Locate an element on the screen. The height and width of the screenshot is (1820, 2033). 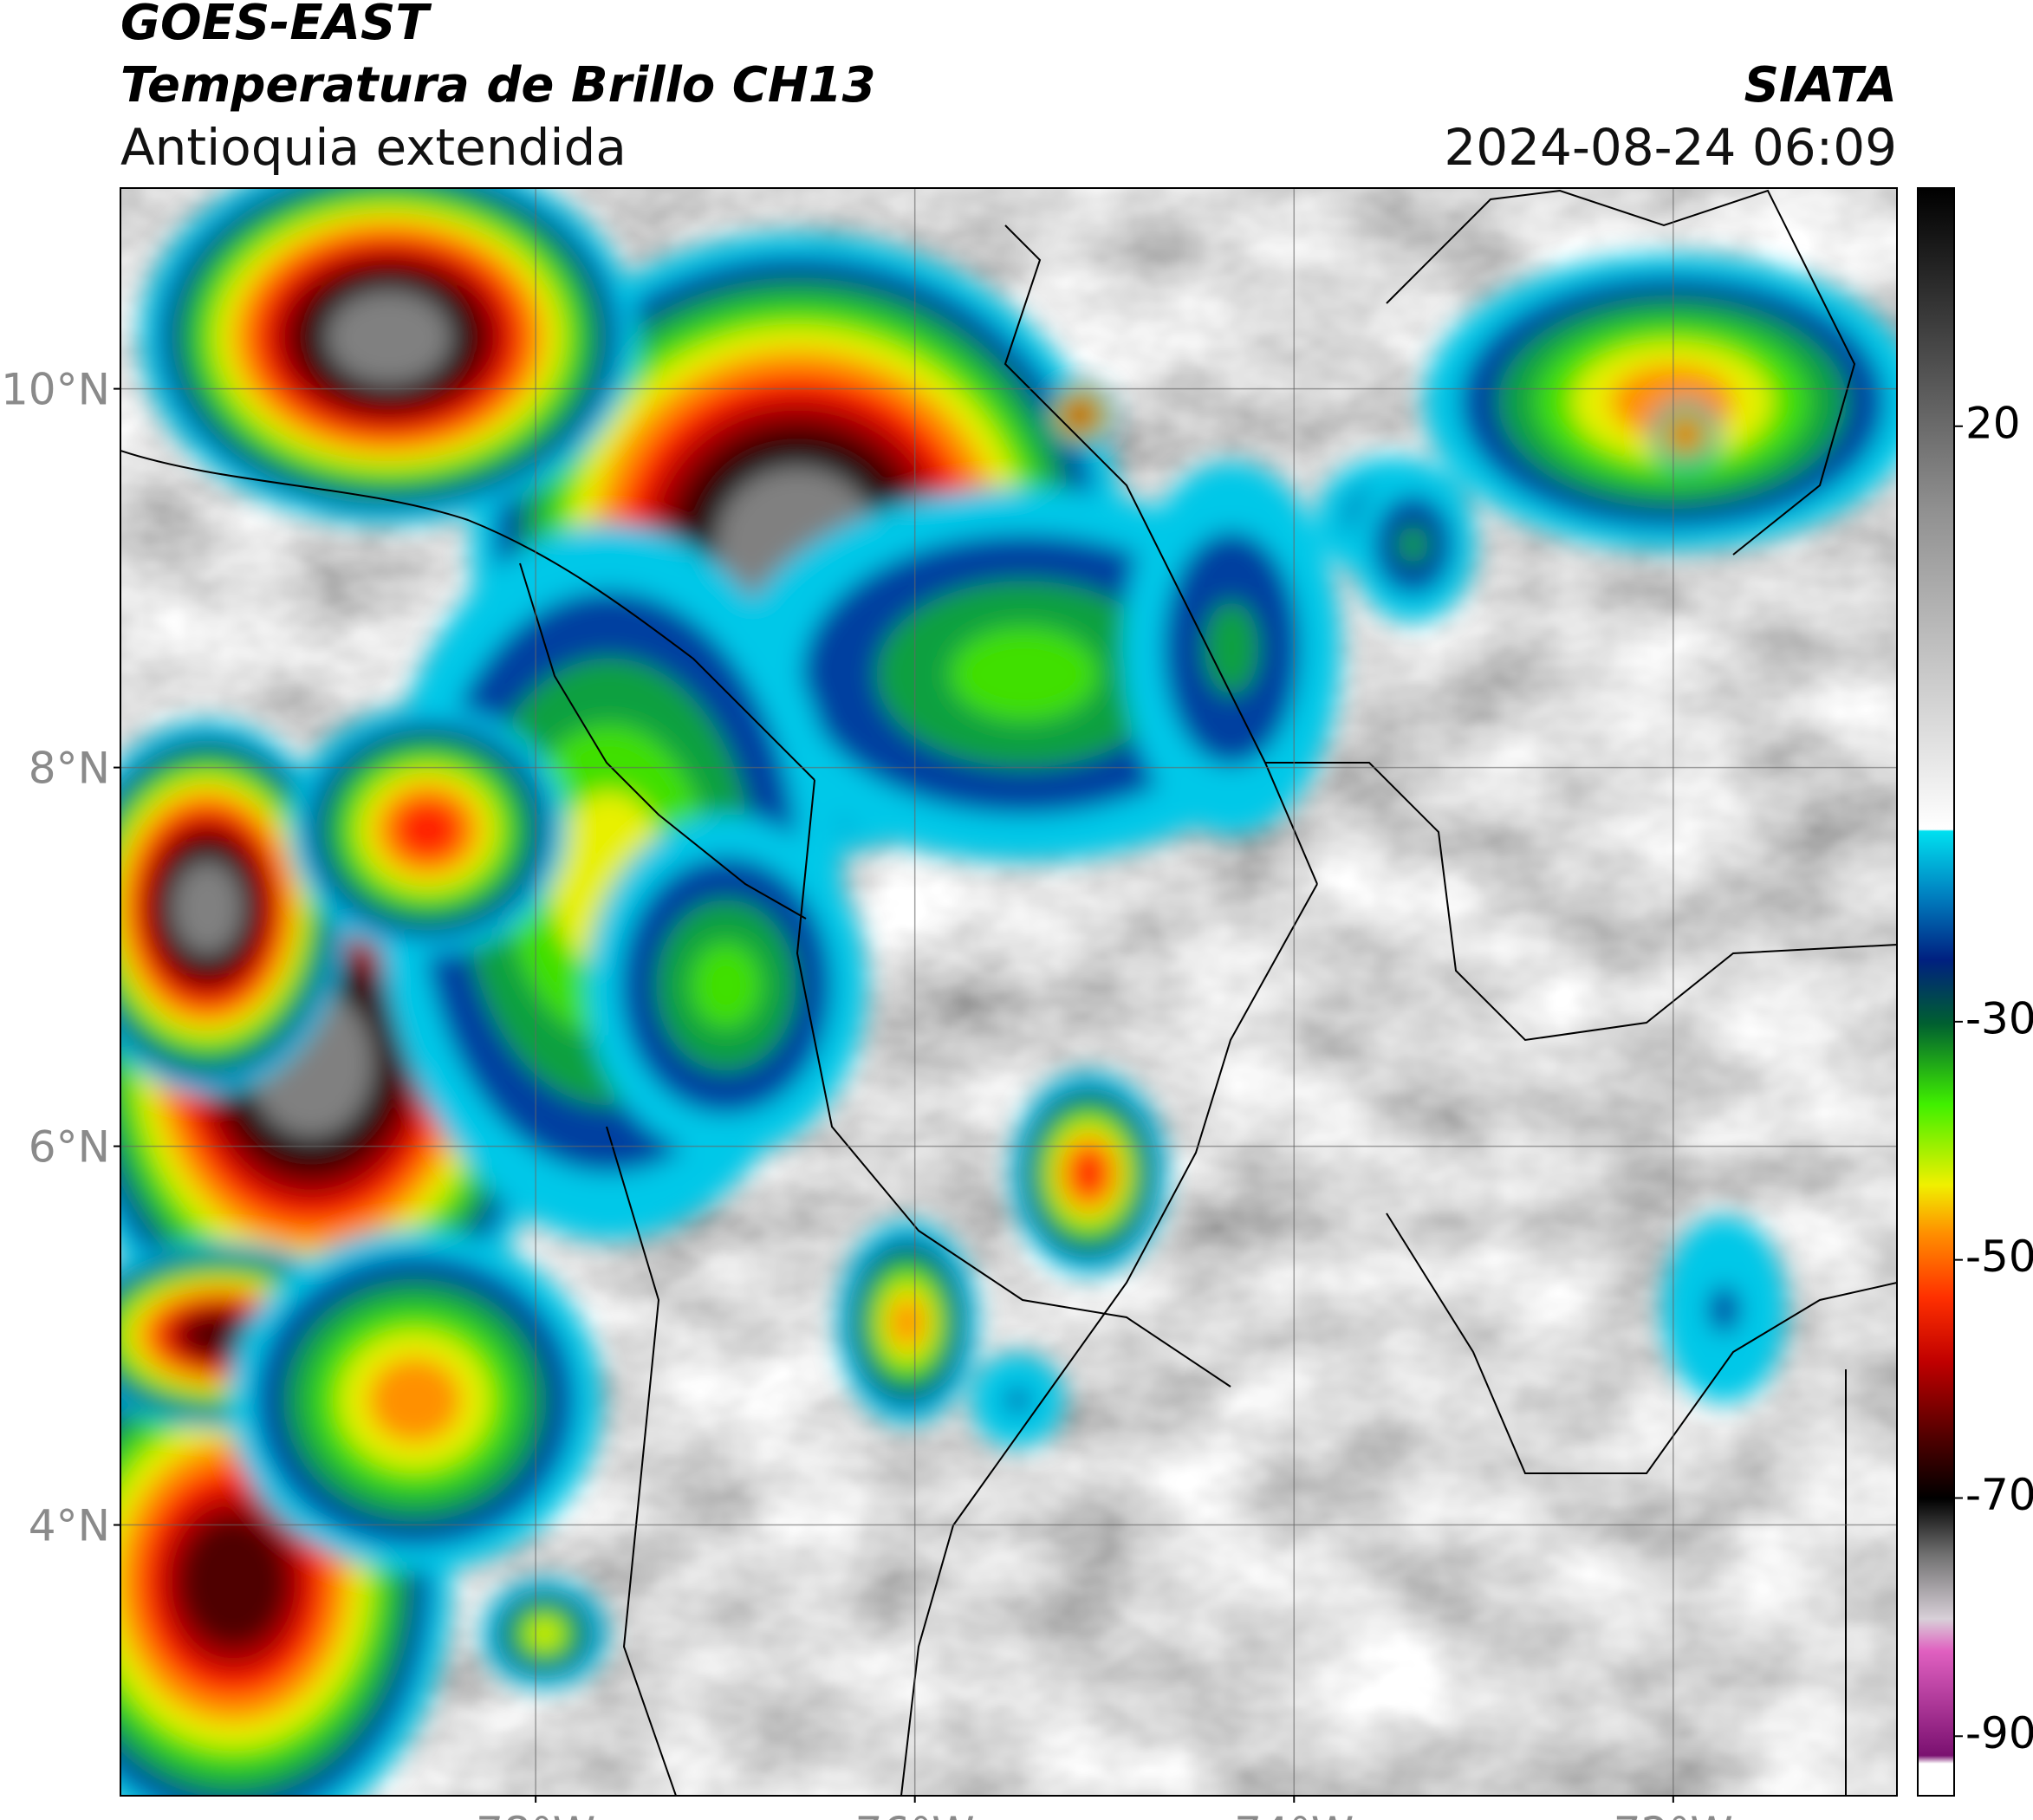
lat-tick-label: 10°N is located at coordinates (55, 390).